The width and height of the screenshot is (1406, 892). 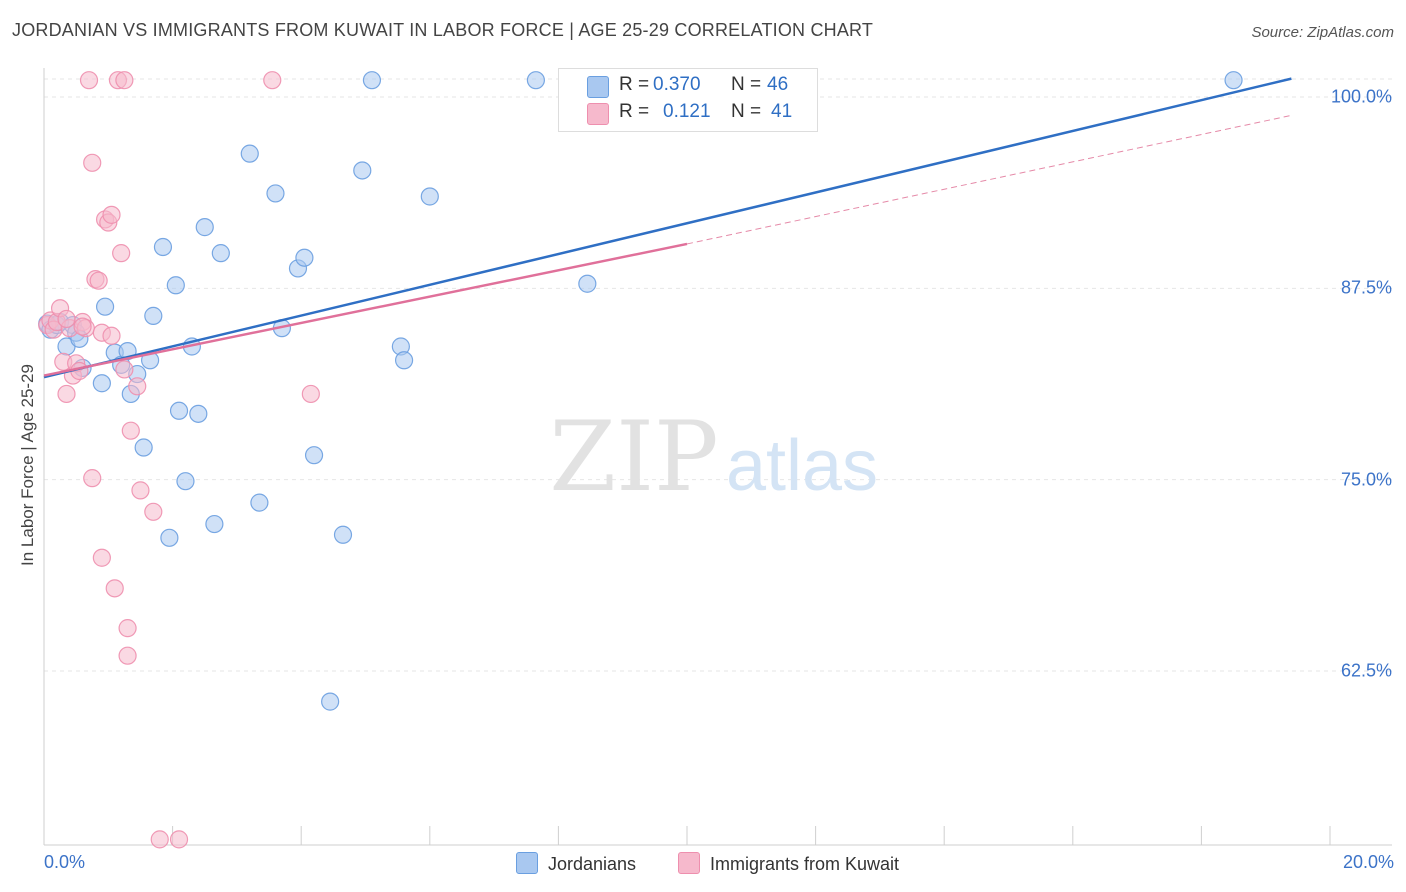 I want to click on y-tick-label: 75.0%, so click(x=1366, y=479).